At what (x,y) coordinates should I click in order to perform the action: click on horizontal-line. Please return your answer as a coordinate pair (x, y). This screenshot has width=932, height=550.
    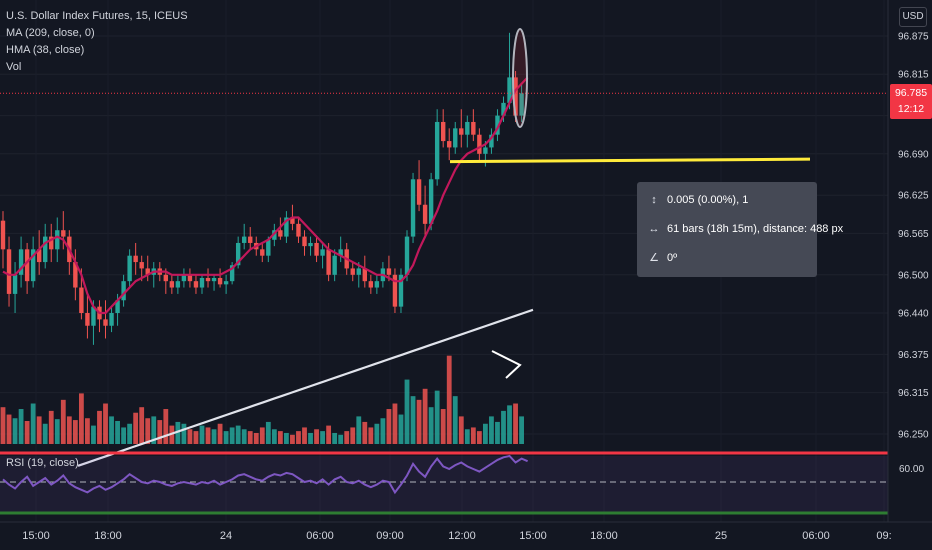
    Looking at the image, I should click on (630, 160).